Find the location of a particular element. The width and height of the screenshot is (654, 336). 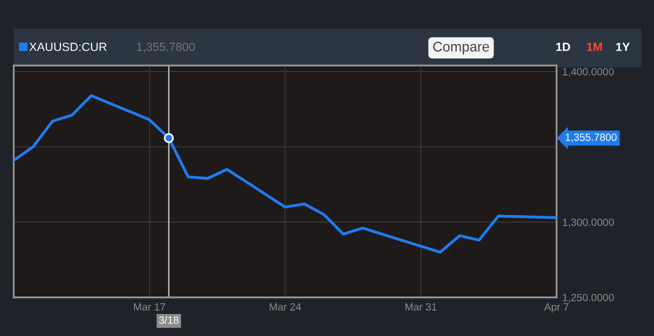

text: 1Y is located at coordinates (623, 46).